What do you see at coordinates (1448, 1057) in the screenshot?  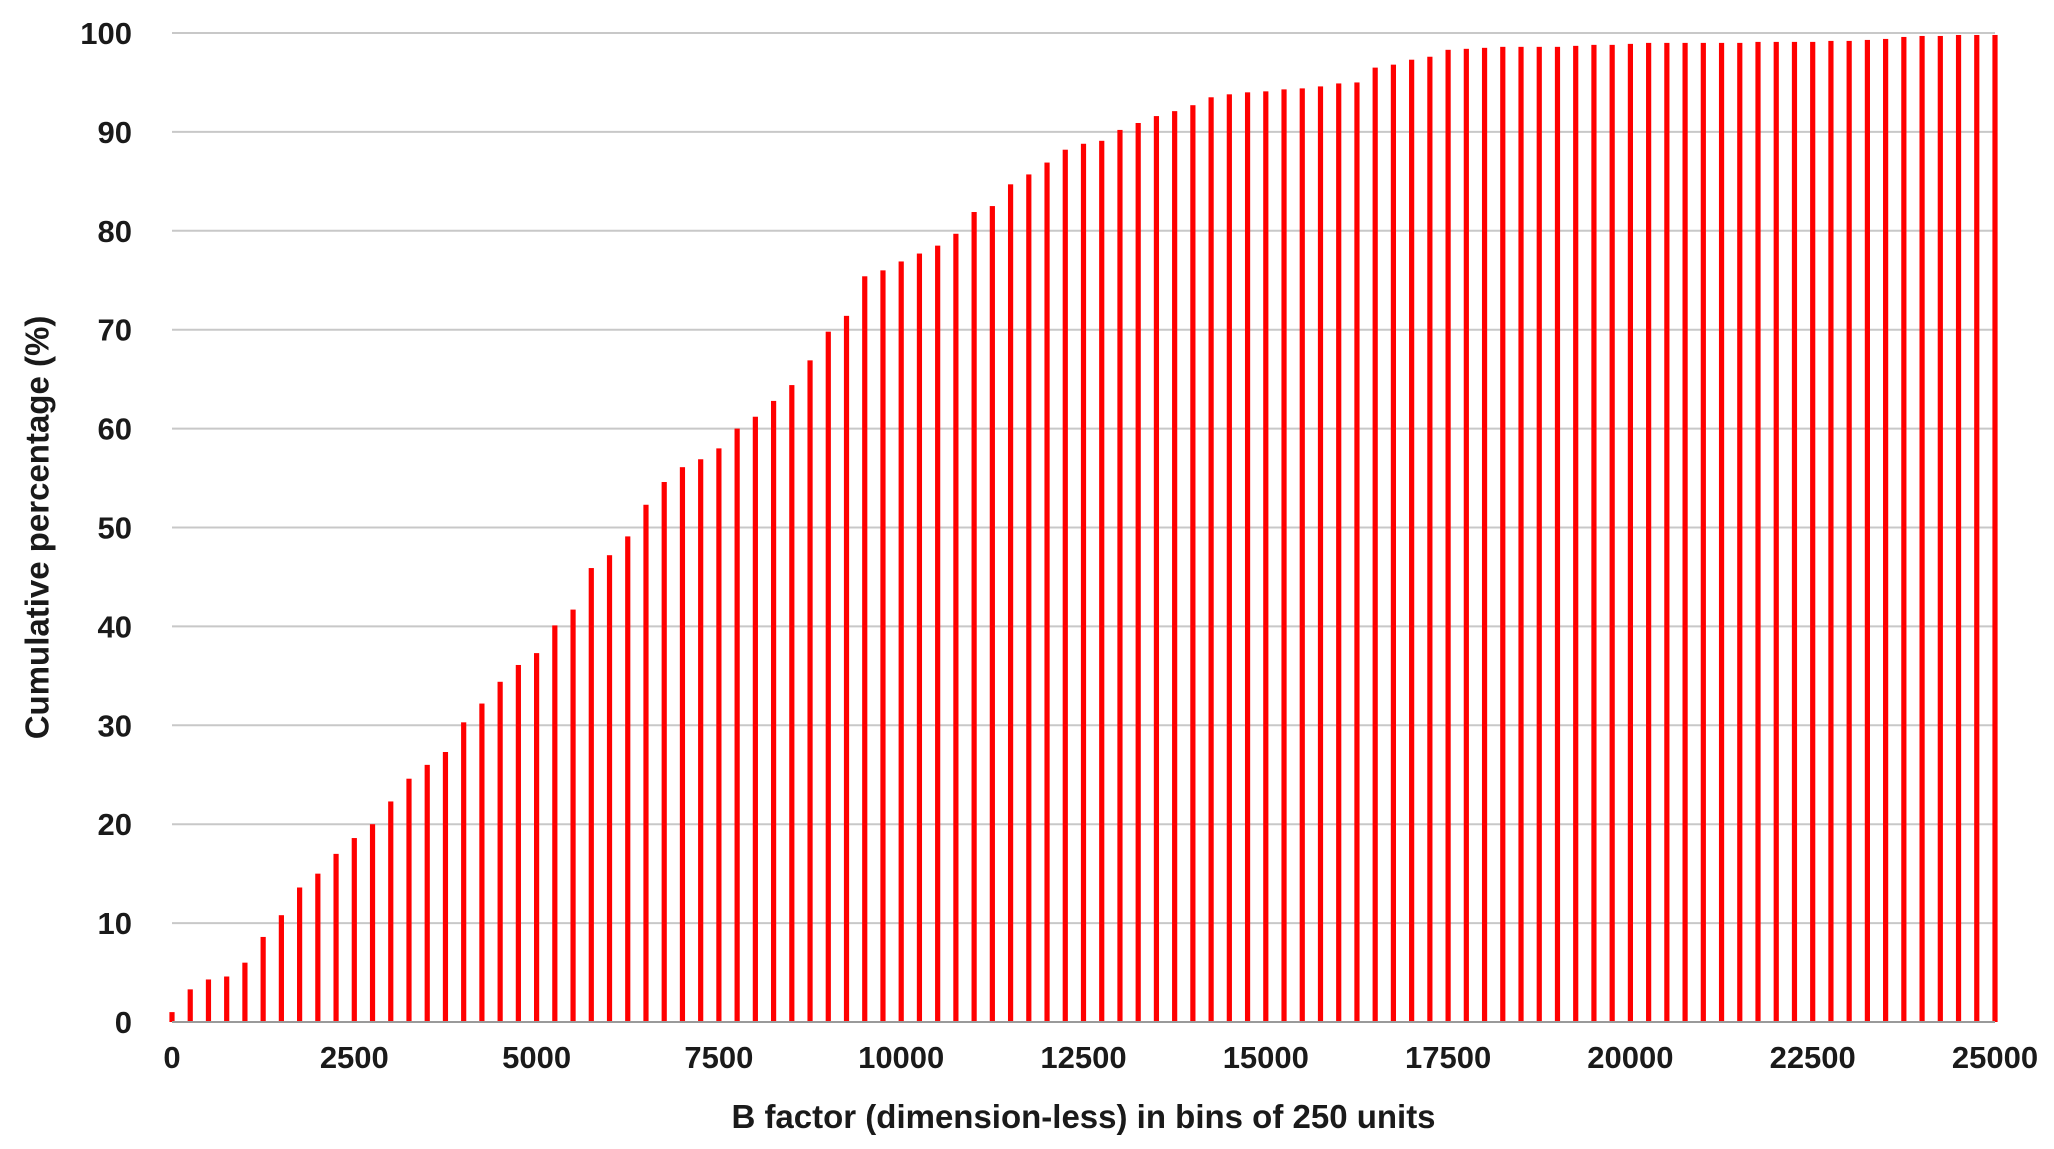 I see `x-tick-label: 17500` at bounding box center [1448, 1057].